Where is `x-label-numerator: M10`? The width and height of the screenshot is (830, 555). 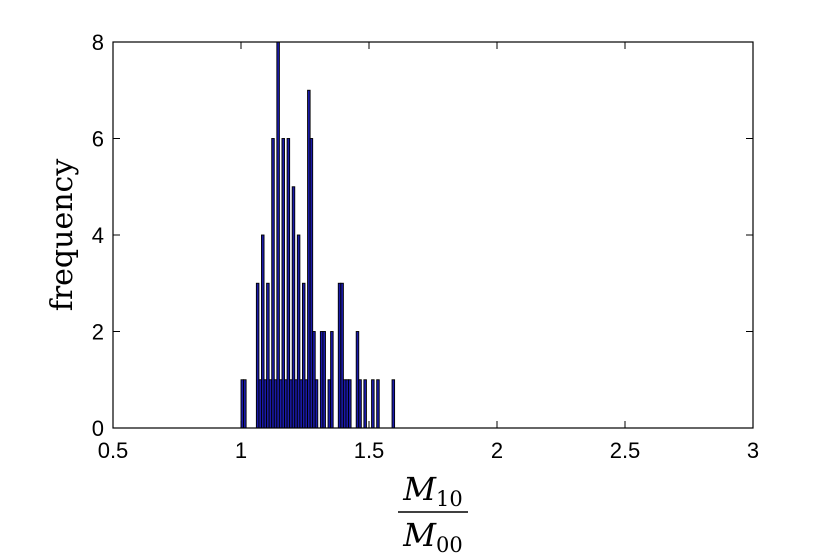
x-label-numerator: M10 is located at coordinates (432, 490).